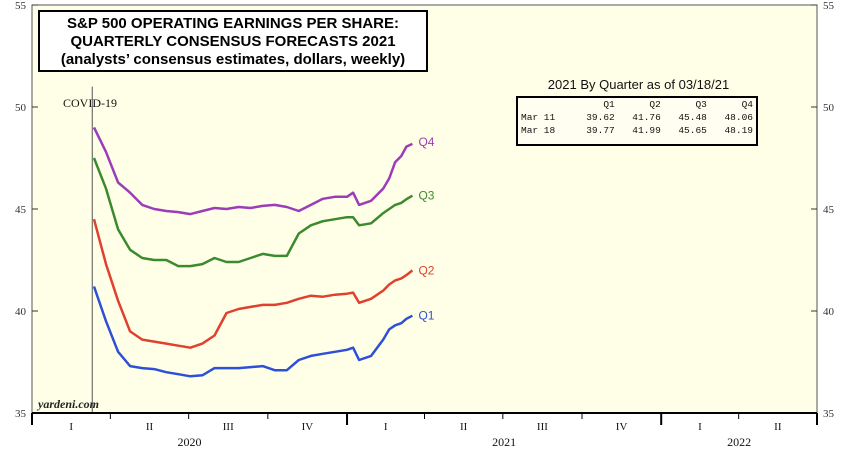 The image size is (850, 450). What do you see at coordinates (646, 117) in the screenshot?
I see `table-cell: 41.76` at bounding box center [646, 117].